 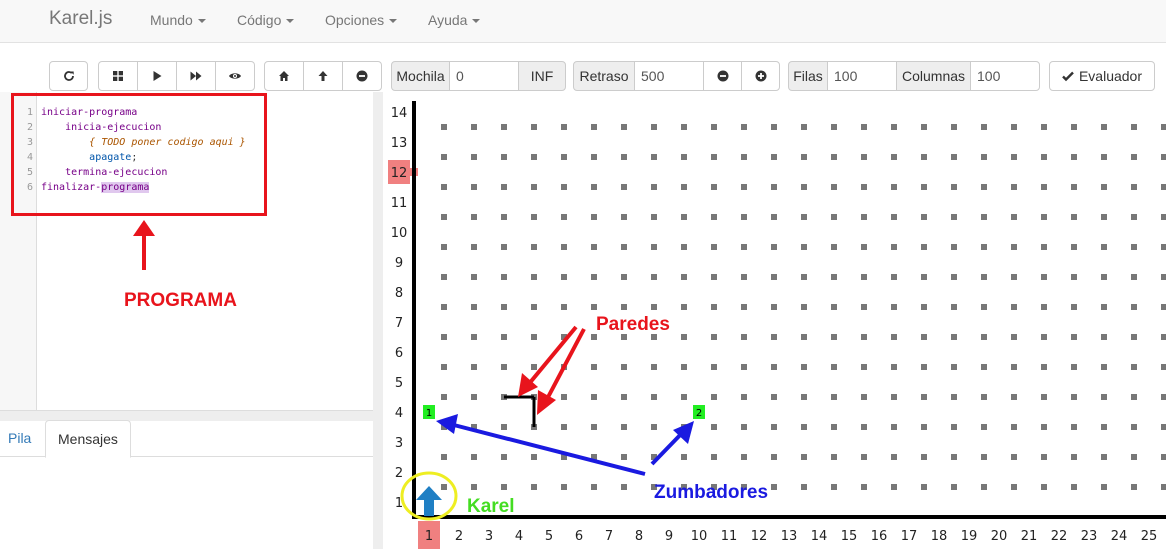 I want to click on home-icon, so click(x=284, y=76).